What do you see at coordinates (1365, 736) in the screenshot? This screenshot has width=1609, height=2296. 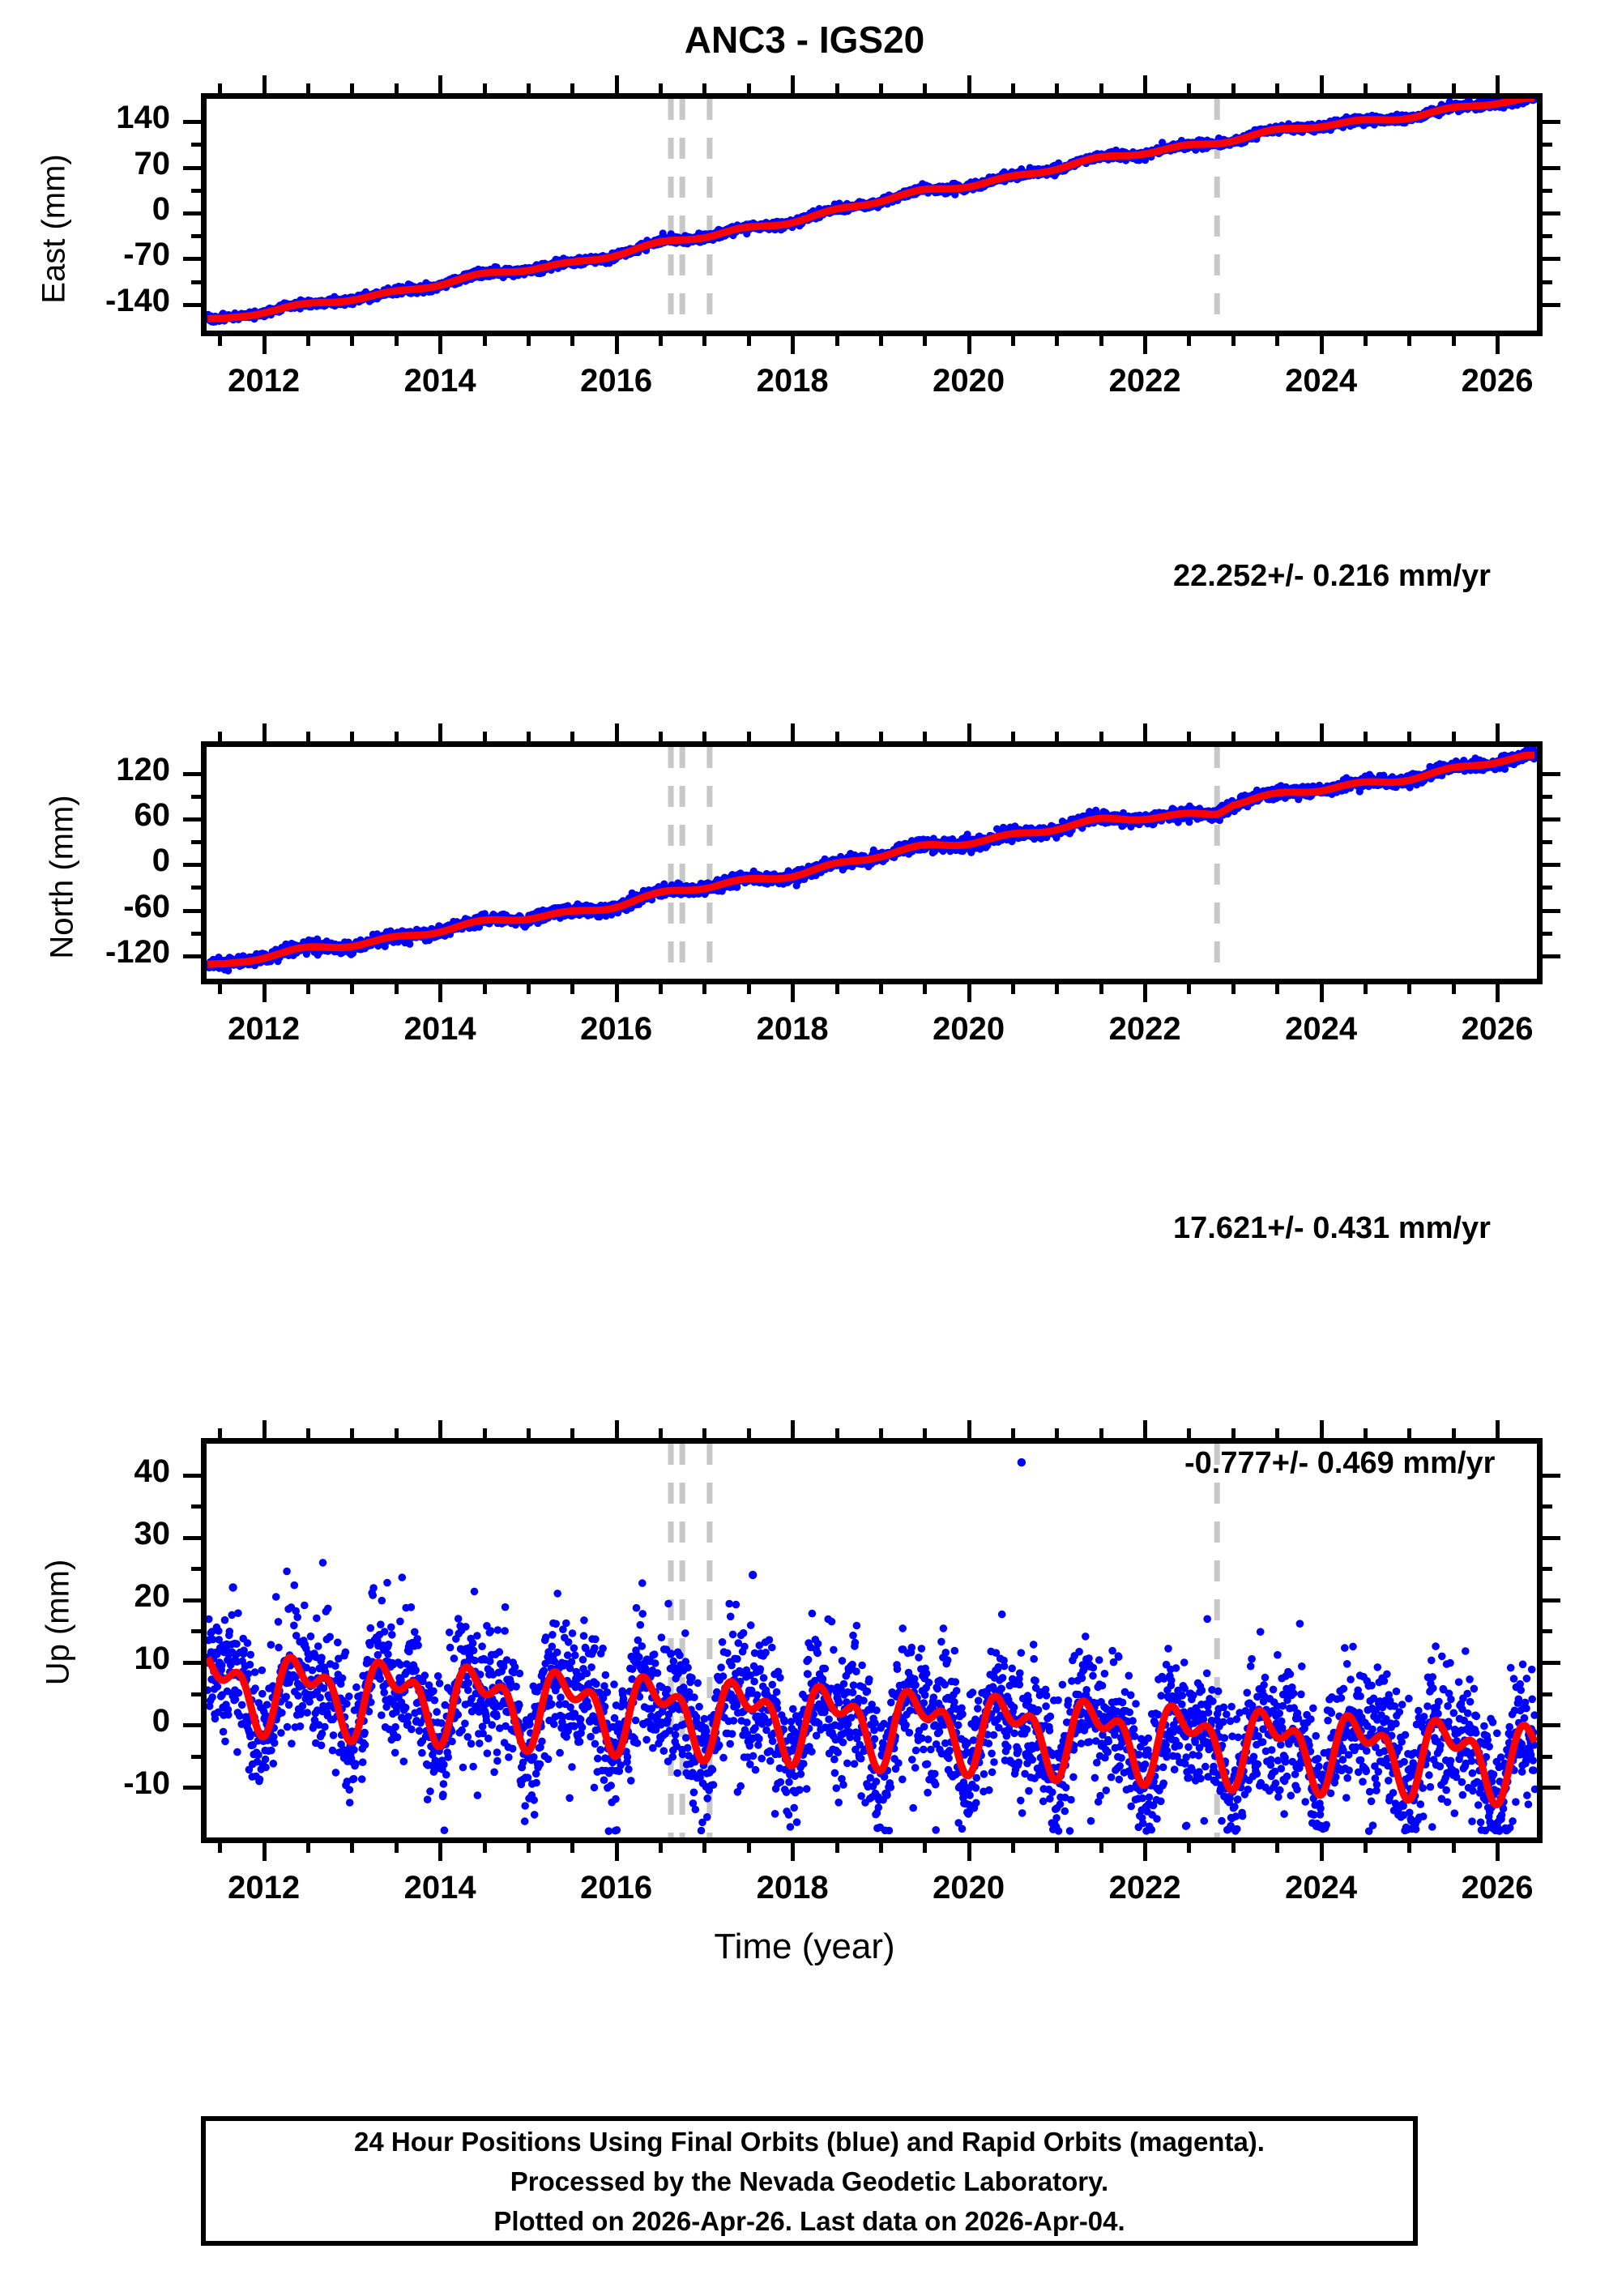 I see `x-minor-tick-north-t-2024.5` at bounding box center [1365, 736].